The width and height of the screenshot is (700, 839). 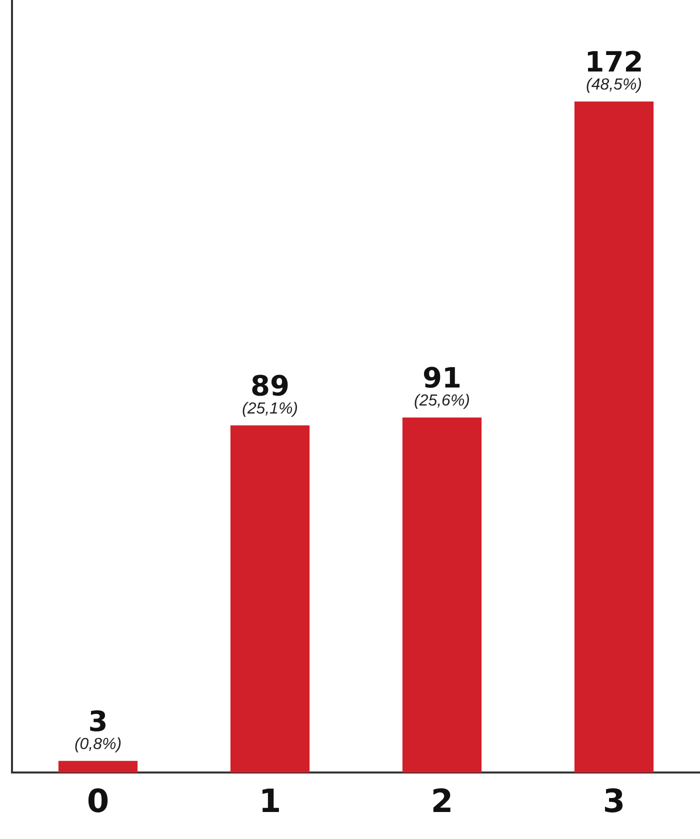 I want to click on annotation: (48,5%), so click(x=614, y=85).